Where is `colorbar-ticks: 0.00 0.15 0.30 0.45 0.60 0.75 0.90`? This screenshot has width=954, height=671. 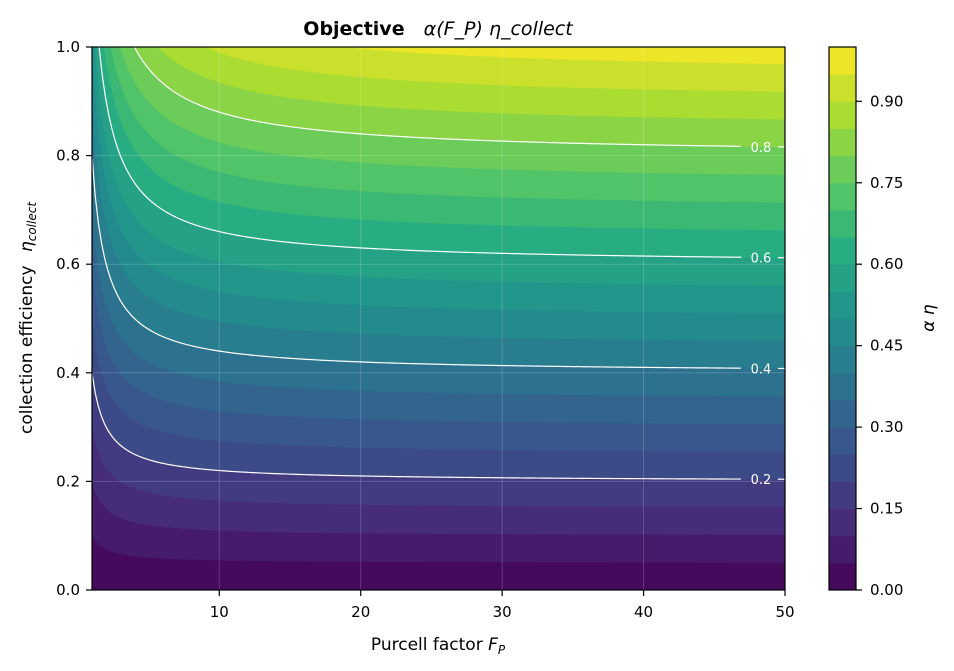
colorbar-ticks: 0.00 0.15 0.30 0.45 0.60 0.75 0.90 is located at coordinates (879, 345).